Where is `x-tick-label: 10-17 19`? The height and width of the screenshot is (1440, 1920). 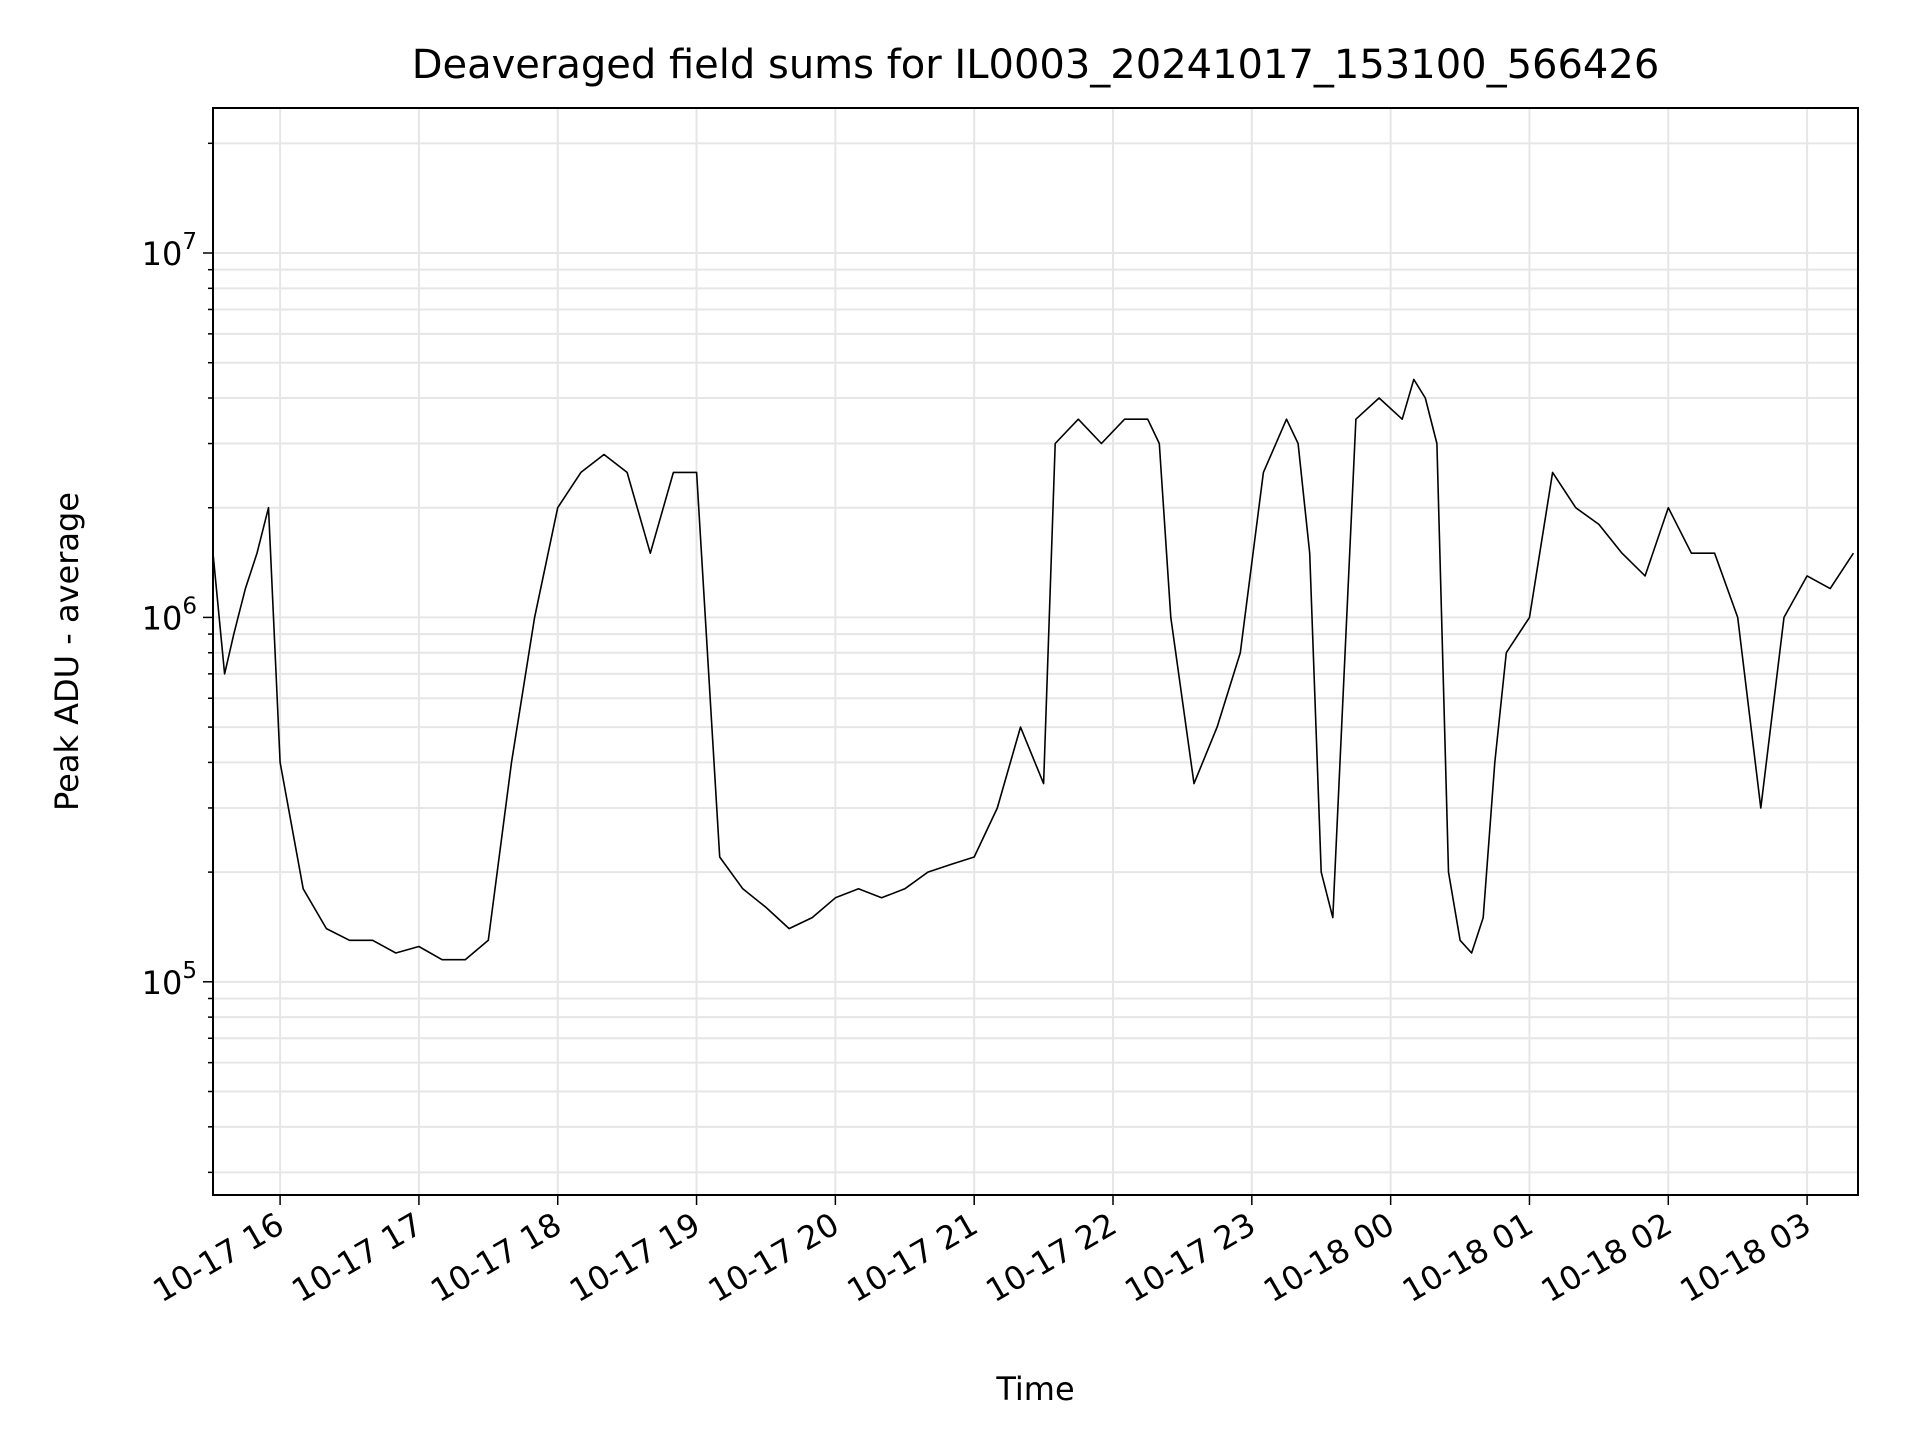
x-tick-label: 10-17 19 is located at coordinates (635, 1257).